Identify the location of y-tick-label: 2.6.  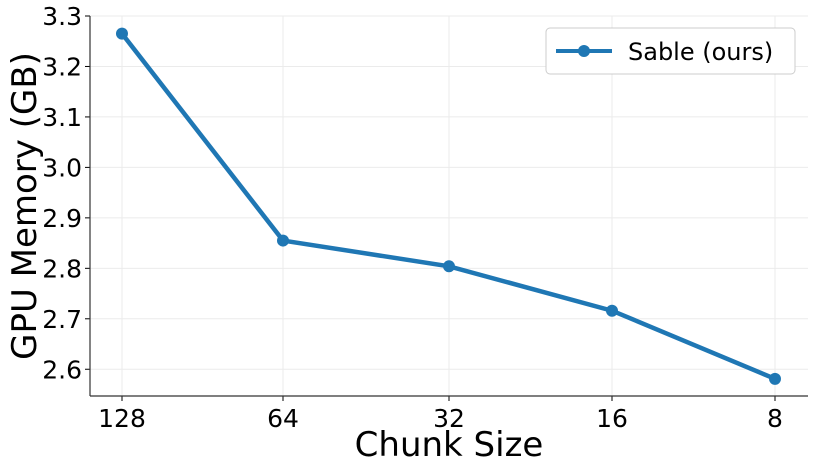
(62, 369).